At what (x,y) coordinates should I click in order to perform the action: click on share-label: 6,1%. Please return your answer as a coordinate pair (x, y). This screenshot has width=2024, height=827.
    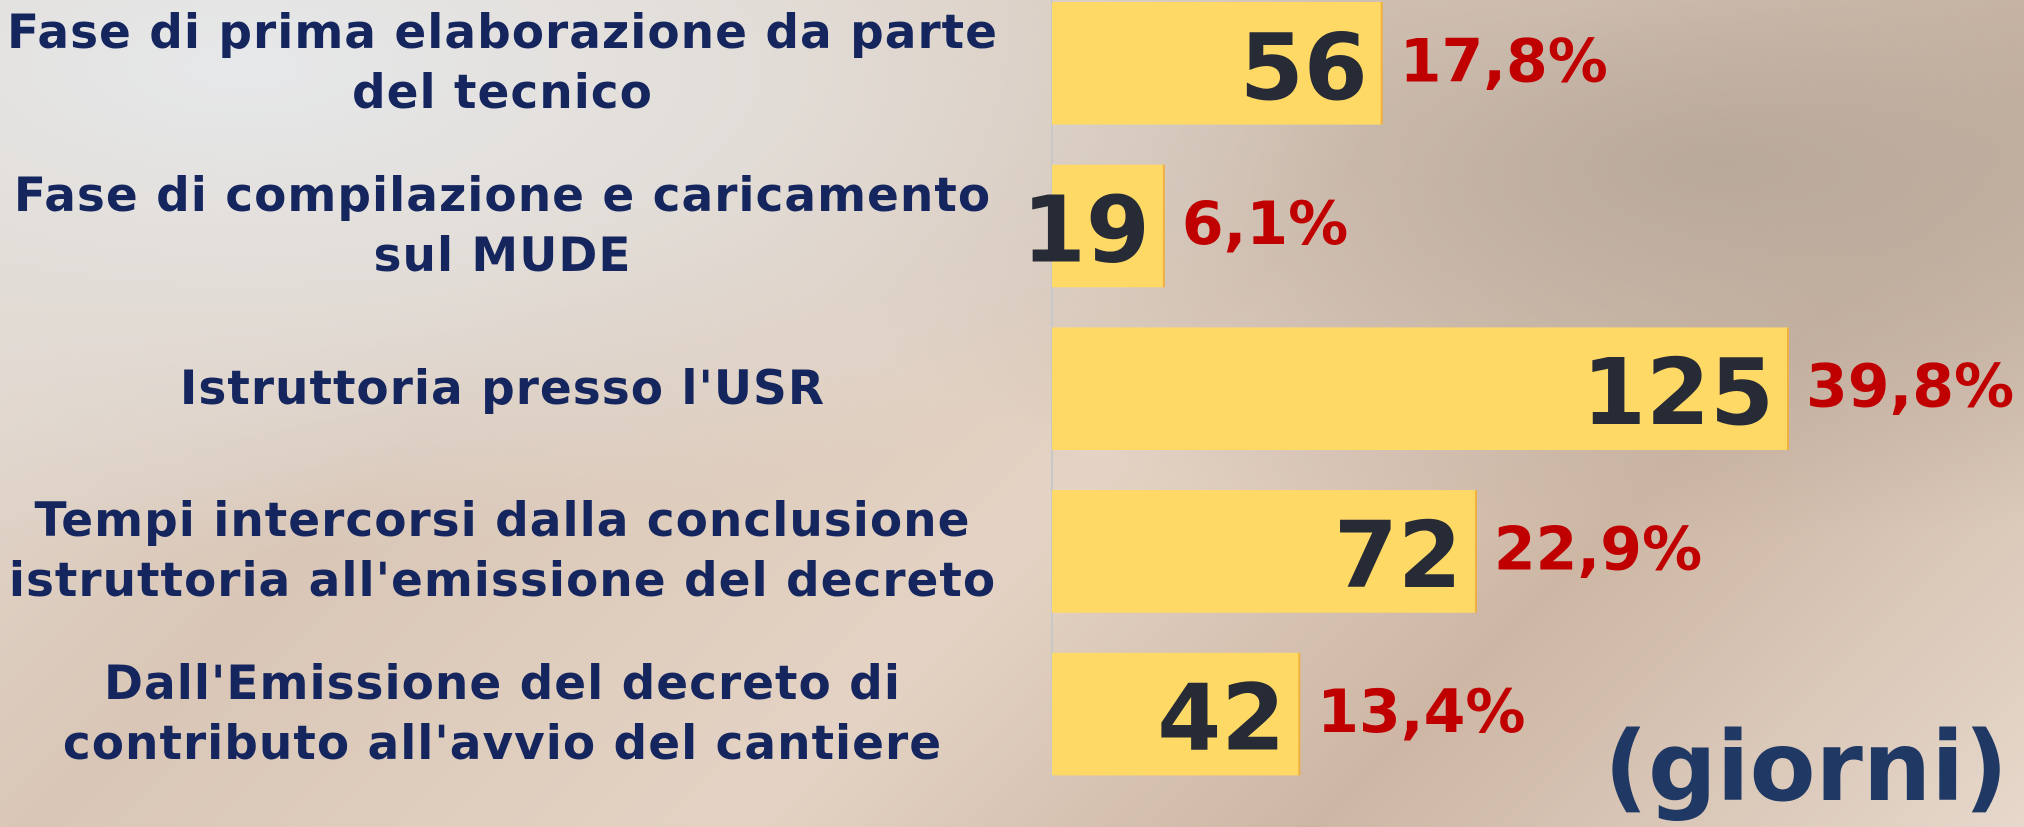
    Looking at the image, I should click on (1265, 224).